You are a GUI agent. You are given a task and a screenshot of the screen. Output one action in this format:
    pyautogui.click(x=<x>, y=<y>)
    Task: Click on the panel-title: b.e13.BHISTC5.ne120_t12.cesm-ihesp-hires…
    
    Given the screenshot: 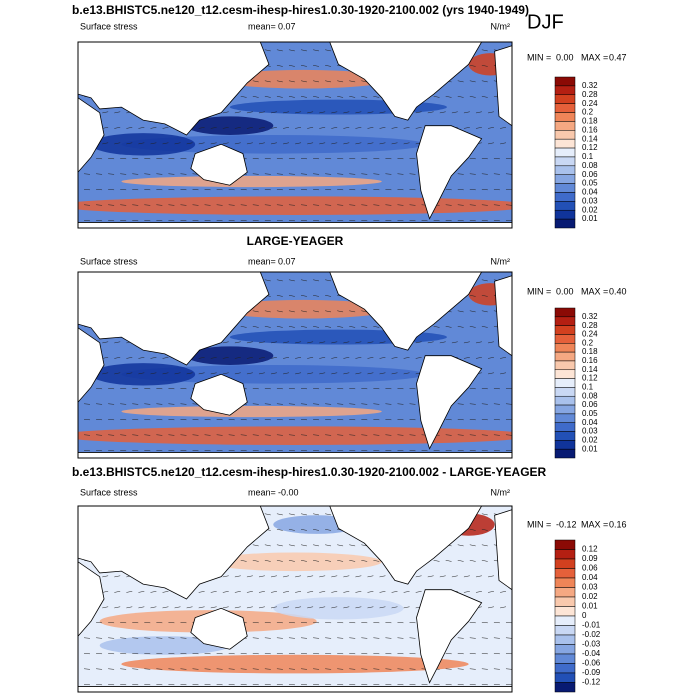 What is the action you would take?
    pyautogui.click(x=309, y=472)
    